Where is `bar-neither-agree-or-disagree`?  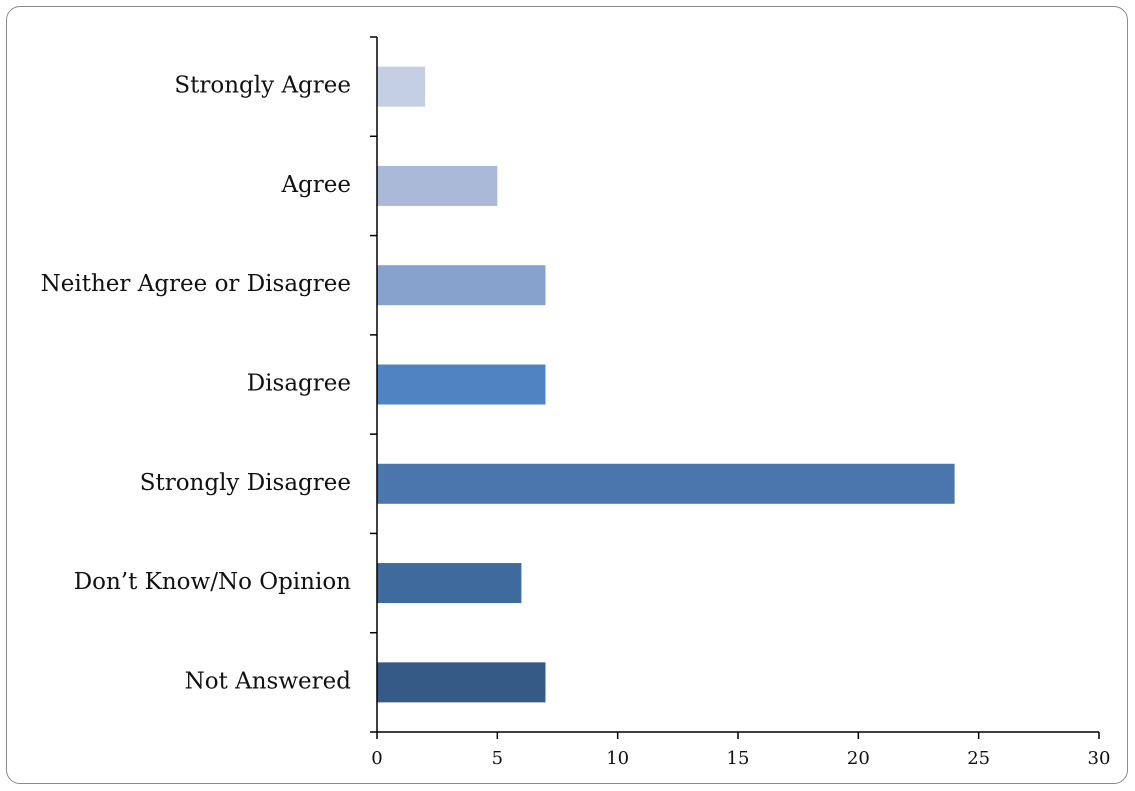
bar-neither-agree-or-disagree is located at coordinates (461, 285).